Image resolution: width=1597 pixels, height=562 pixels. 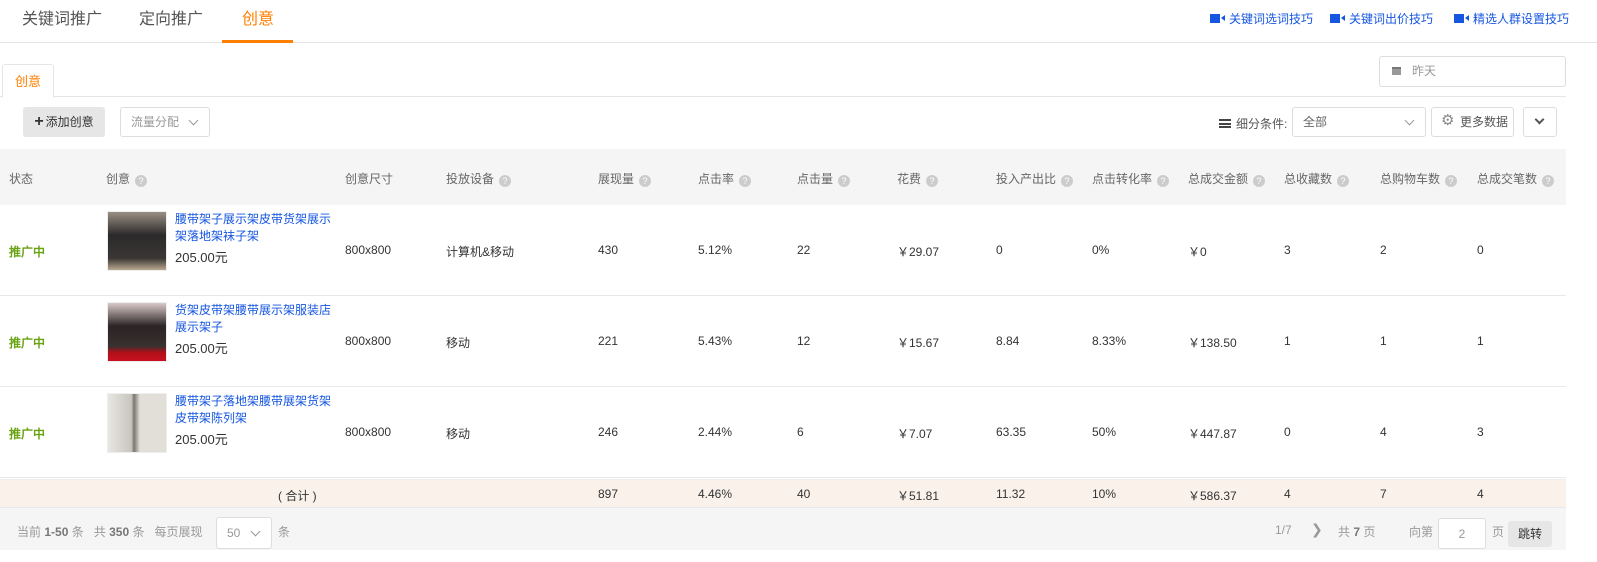 What do you see at coordinates (1225, 123) in the screenshot?
I see `list-icon` at bounding box center [1225, 123].